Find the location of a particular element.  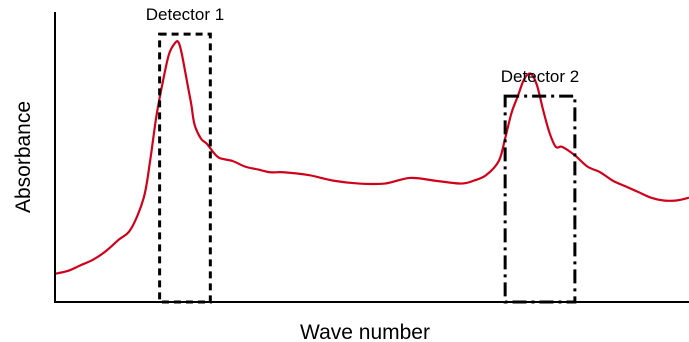

detector-2-box is located at coordinates (540, 199).